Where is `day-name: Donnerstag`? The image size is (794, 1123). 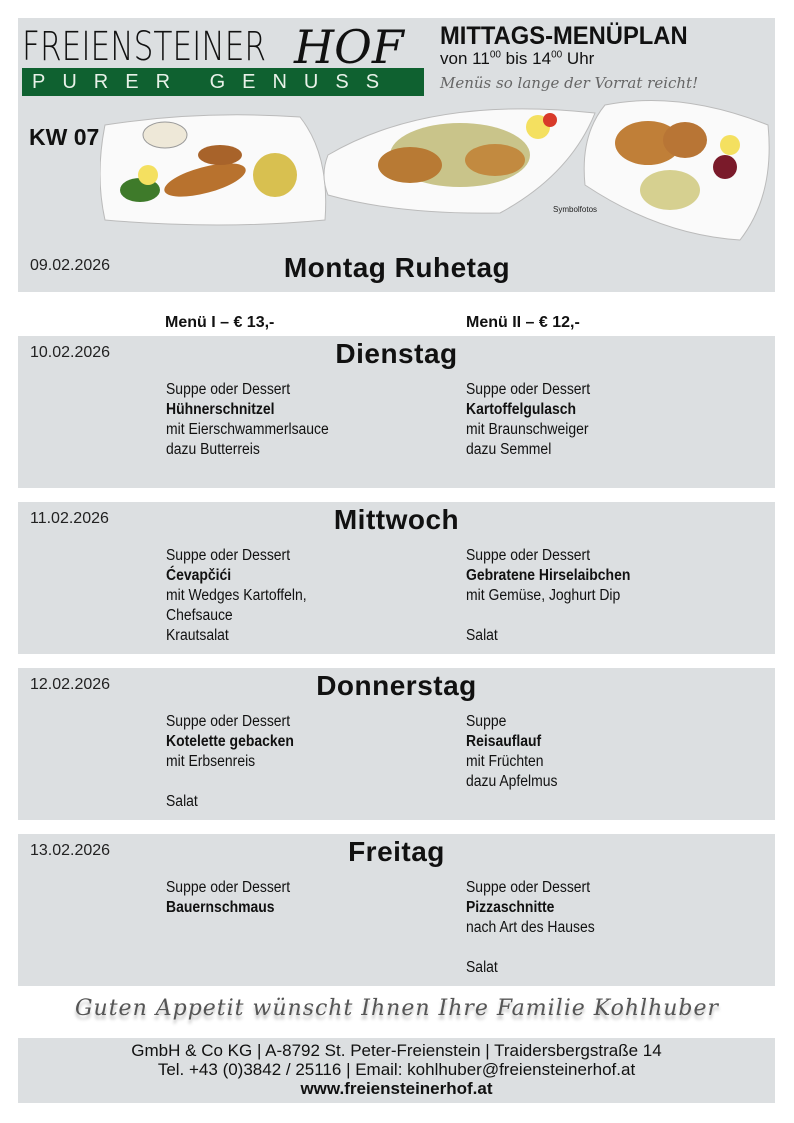
day-name: Donnerstag is located at coordinates (396, 685).